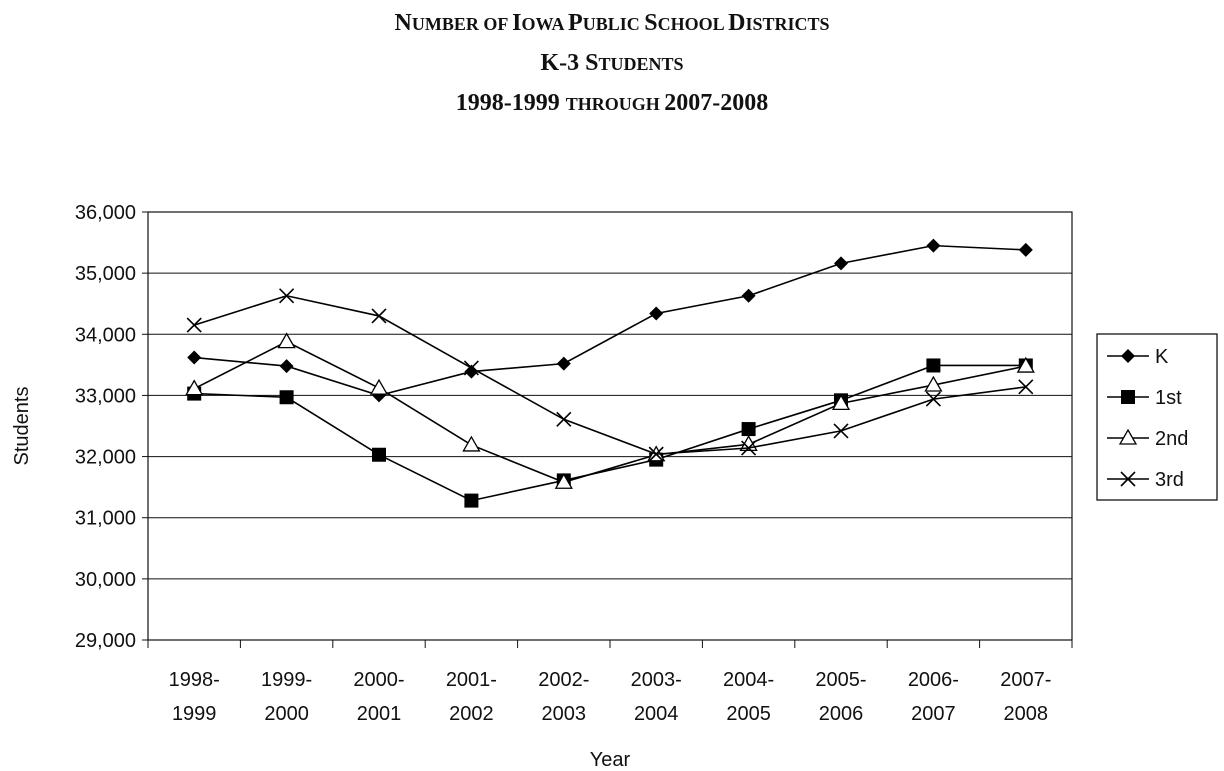  I want to click on legend-entry-k: K, so click(1138, 357).